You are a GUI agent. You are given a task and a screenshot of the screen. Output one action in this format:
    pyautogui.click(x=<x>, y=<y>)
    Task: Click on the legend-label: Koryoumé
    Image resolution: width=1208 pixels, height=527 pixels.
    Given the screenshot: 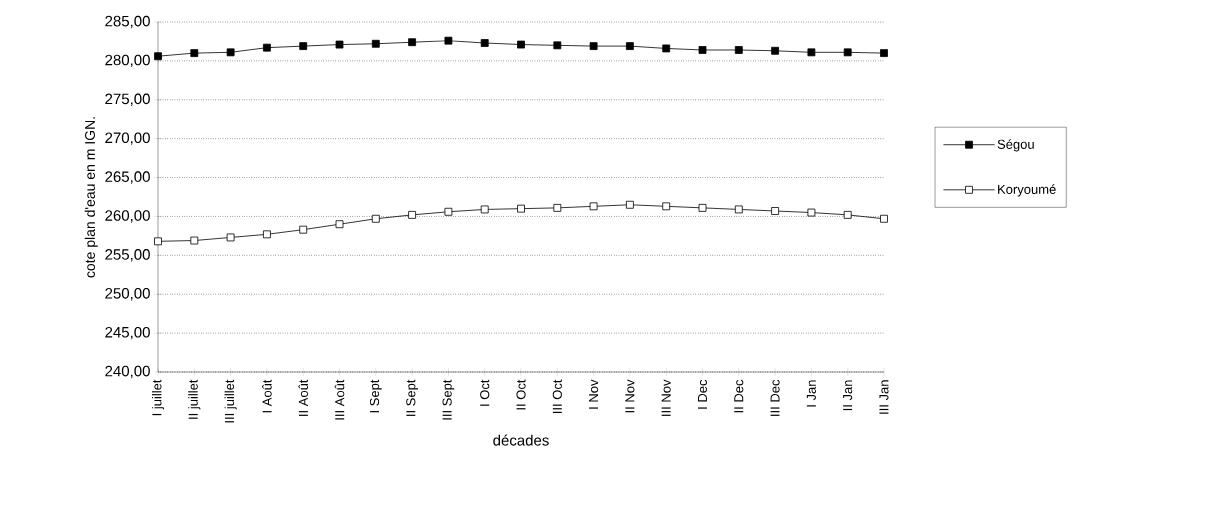 What is the action you would take?
    pyautogui.click(x=1027, y=190)
    